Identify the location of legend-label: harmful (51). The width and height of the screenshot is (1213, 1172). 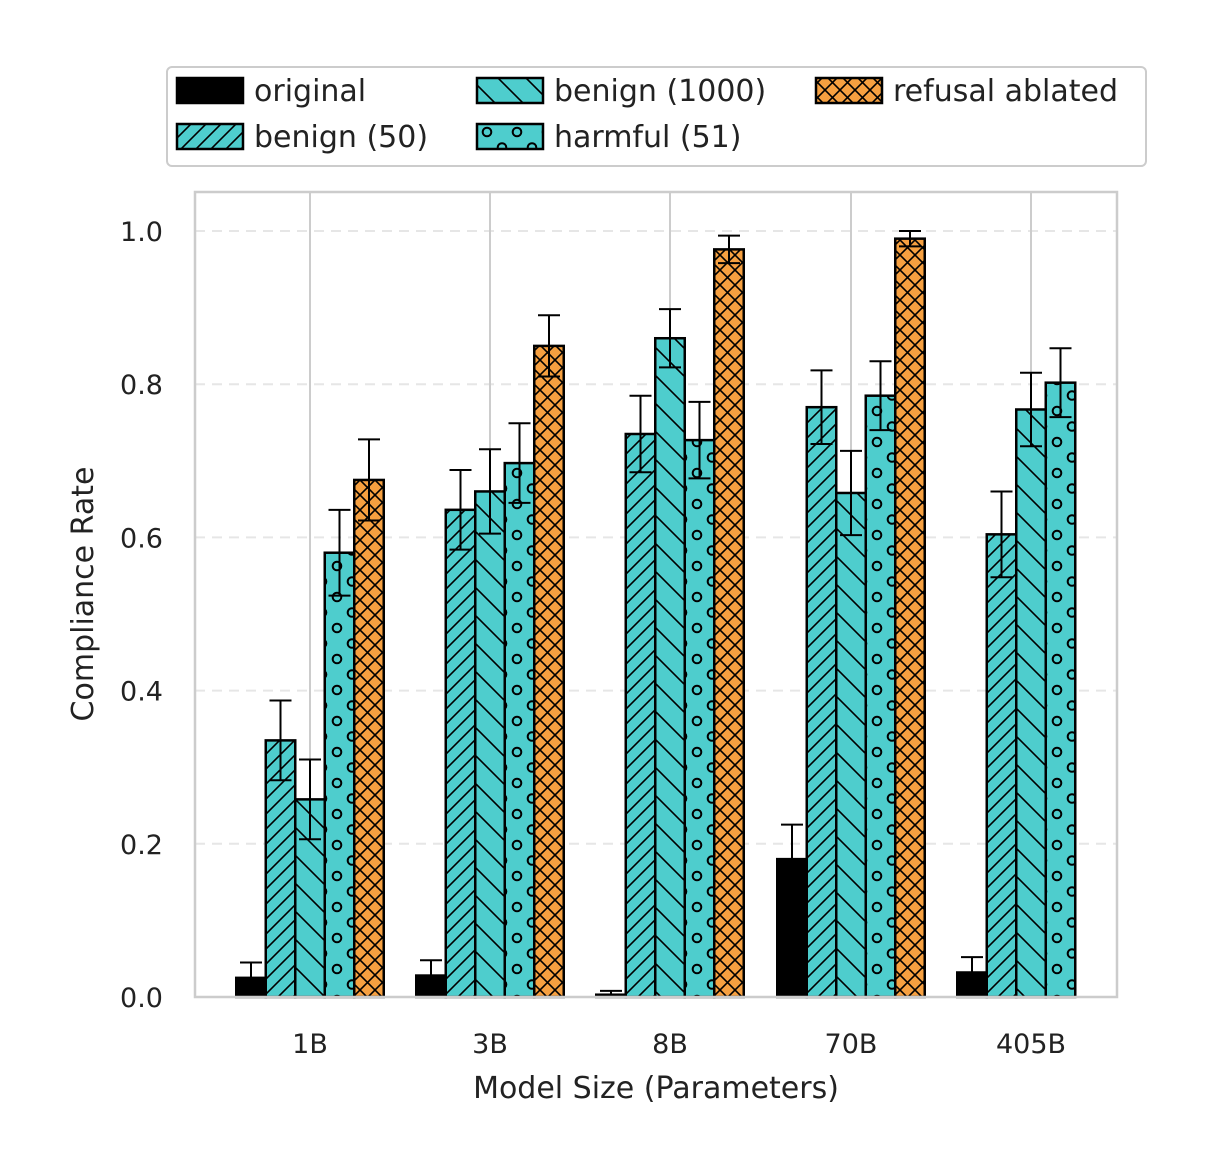
(647, 137).